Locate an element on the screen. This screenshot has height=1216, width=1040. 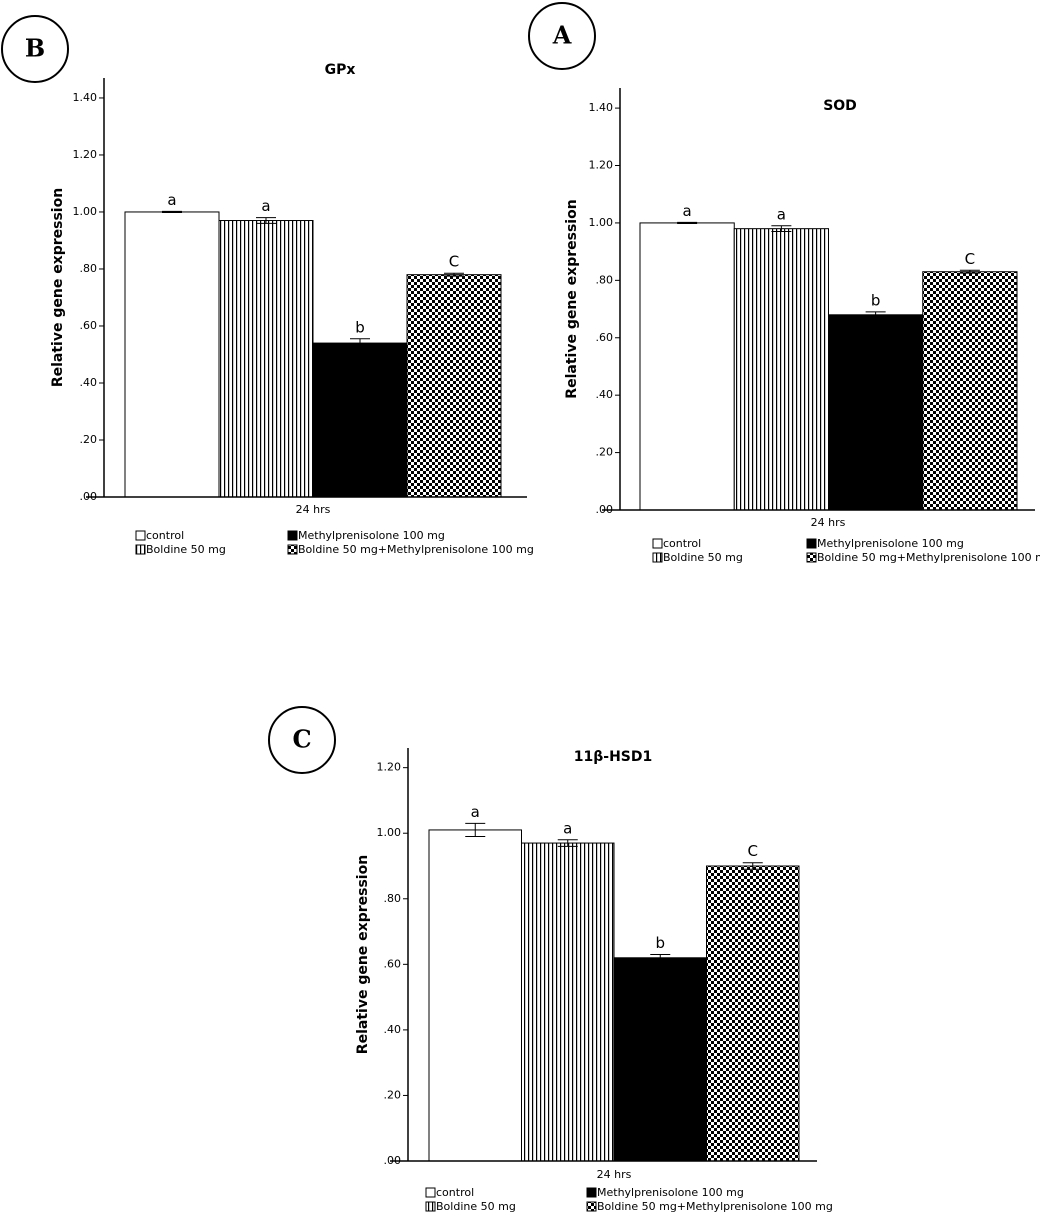
panel-label: C is located at coordinates (301, 739).